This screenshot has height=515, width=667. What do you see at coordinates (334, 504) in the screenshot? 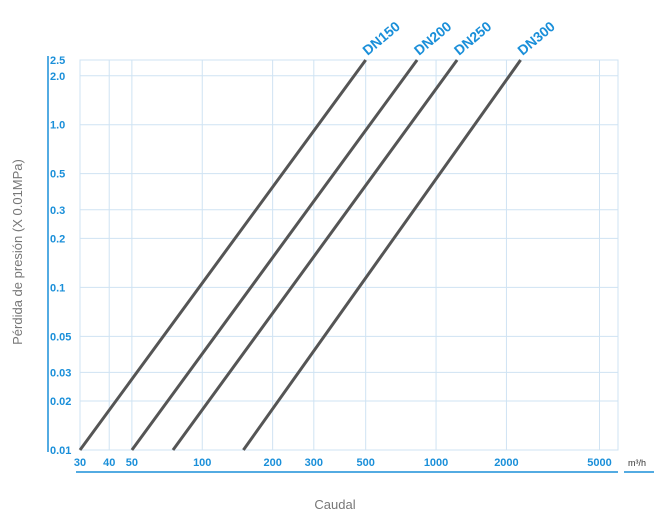
I see `x-axis-title: Caudal` at bounding box center [334, 504].